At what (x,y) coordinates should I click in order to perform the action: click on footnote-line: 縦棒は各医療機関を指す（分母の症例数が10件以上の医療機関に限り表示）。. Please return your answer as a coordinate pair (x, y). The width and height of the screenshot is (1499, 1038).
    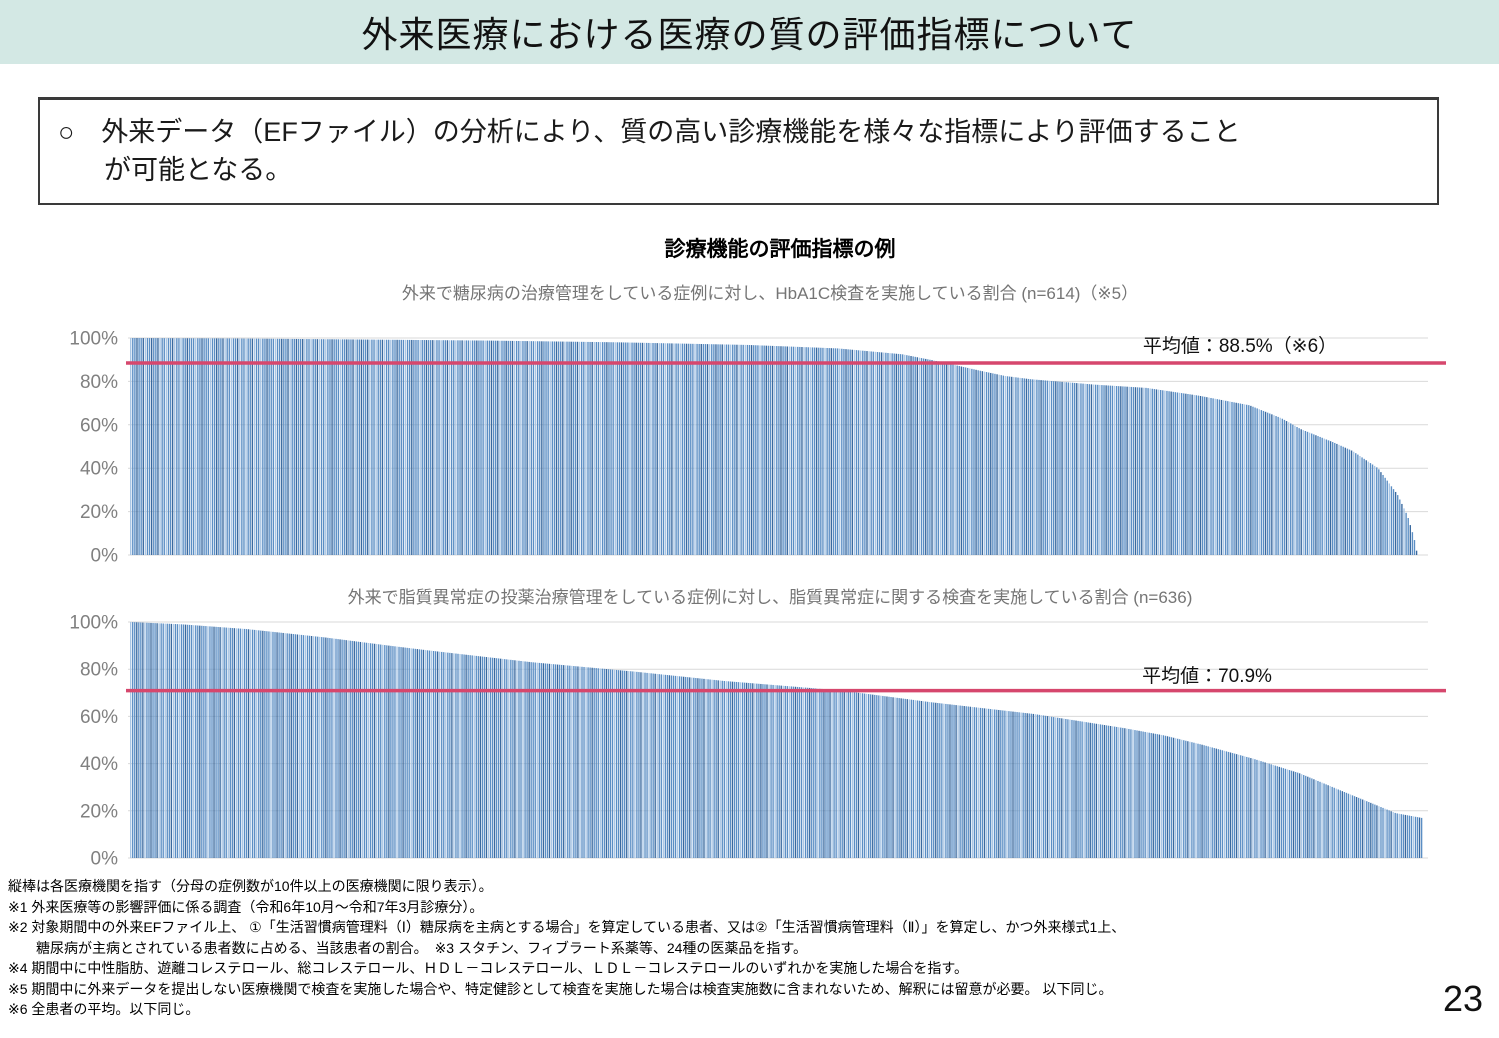
    Looking at the image, I should click on (250, 886).